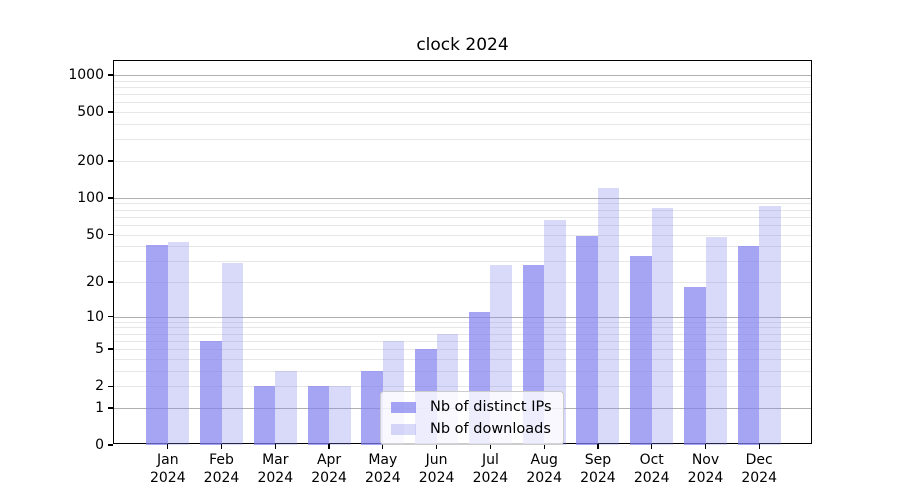 The image size is (900, 500). Describe the element at coordinates (403, 429) in the screenshot. I see `legend-swatch-downloads` at that location.